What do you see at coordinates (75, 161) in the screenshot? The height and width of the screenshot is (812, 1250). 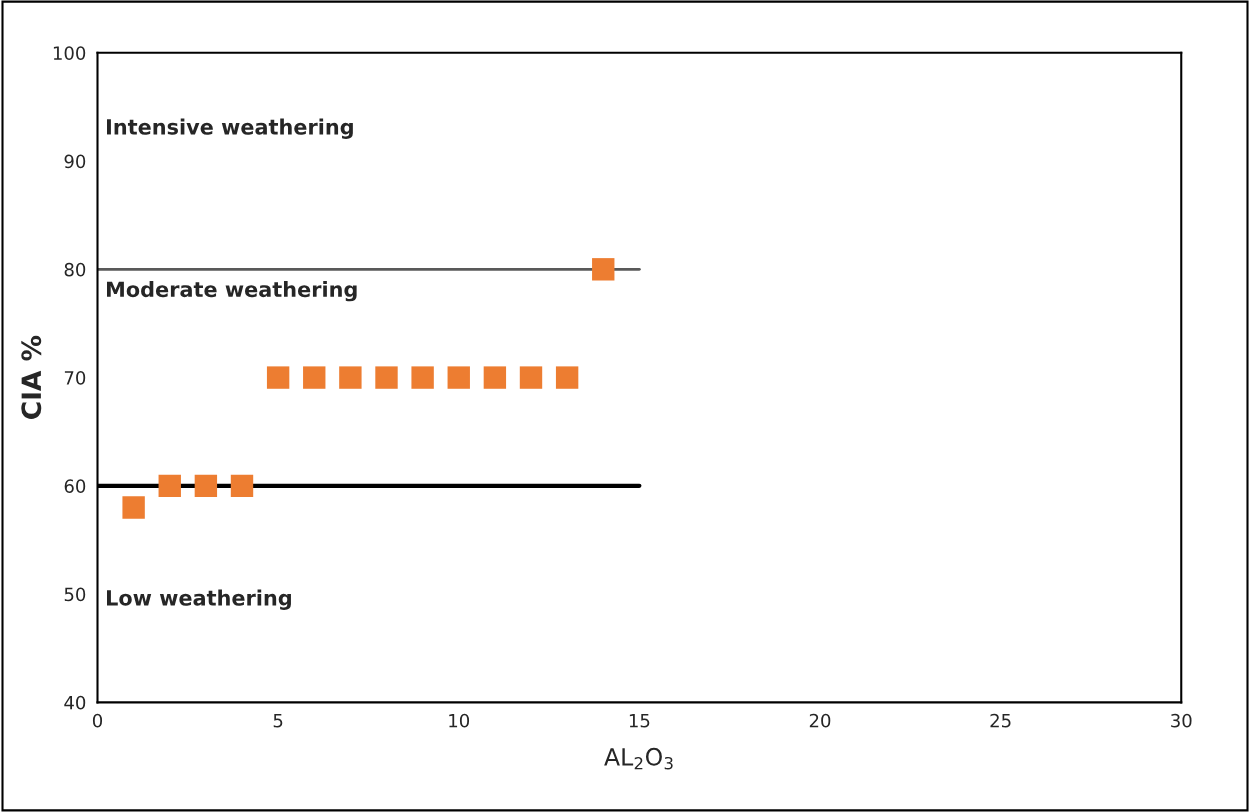 I see `y-tick-label: 90` at bounding box center [75, 161].